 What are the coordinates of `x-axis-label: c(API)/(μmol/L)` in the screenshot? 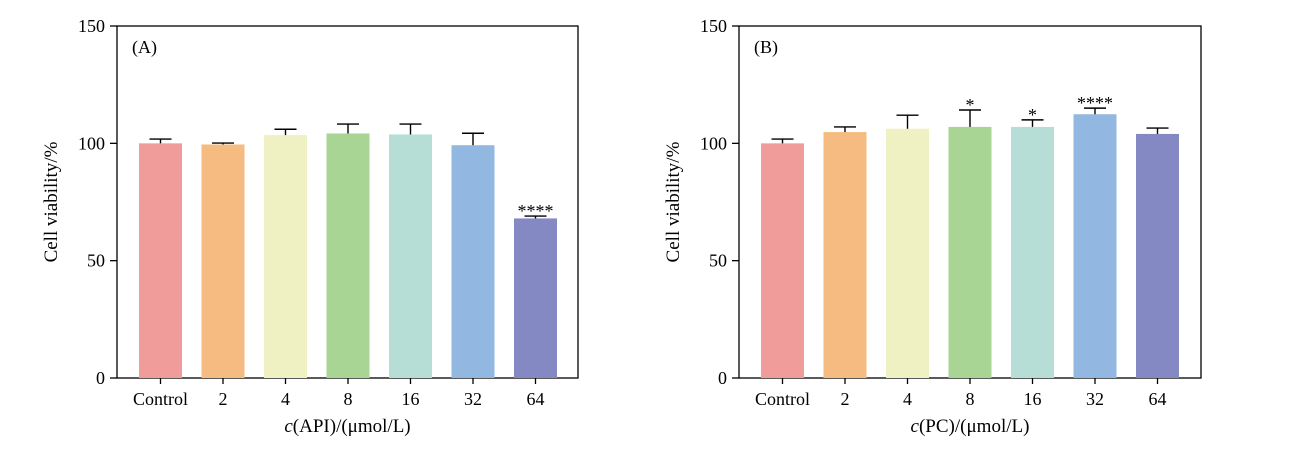 It's located at (347, 426).